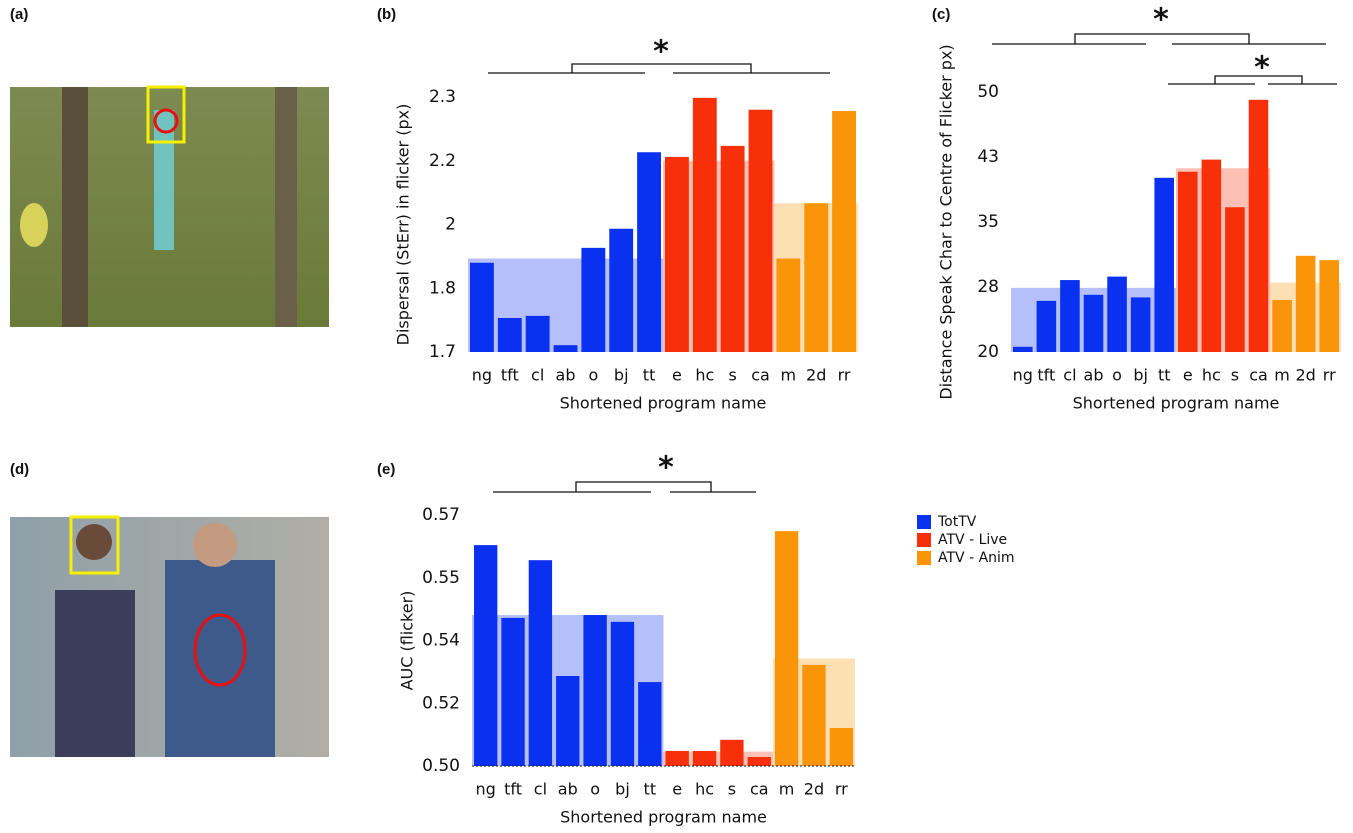 This screenshot has width=1353, height=833. Describe the element at coordinates (1305, 375) in the screenshot. I see `x-tick-label: 2d` at that location.